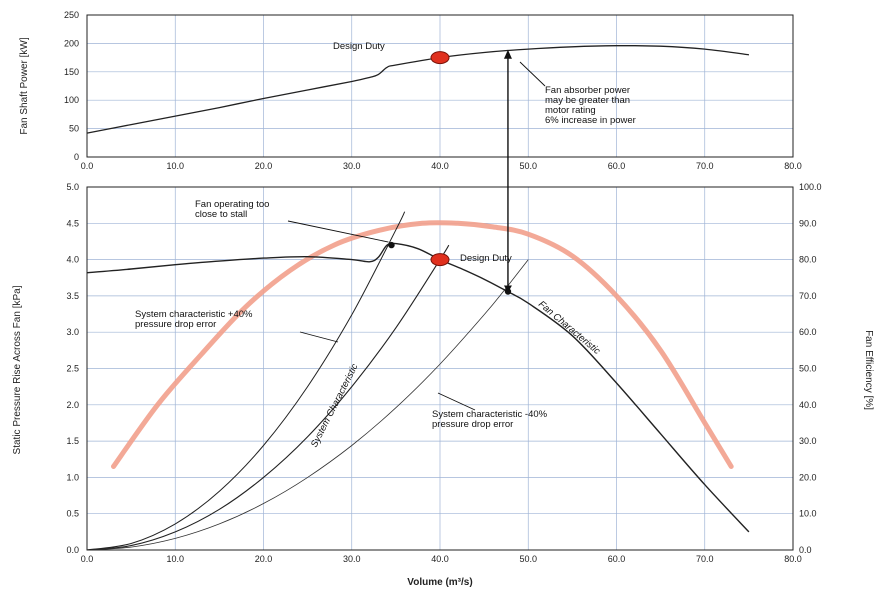 The height and width of the screenshot is (591, 877). I want to click on plus-note-line-2: pressure drop error, so click(175, 324).